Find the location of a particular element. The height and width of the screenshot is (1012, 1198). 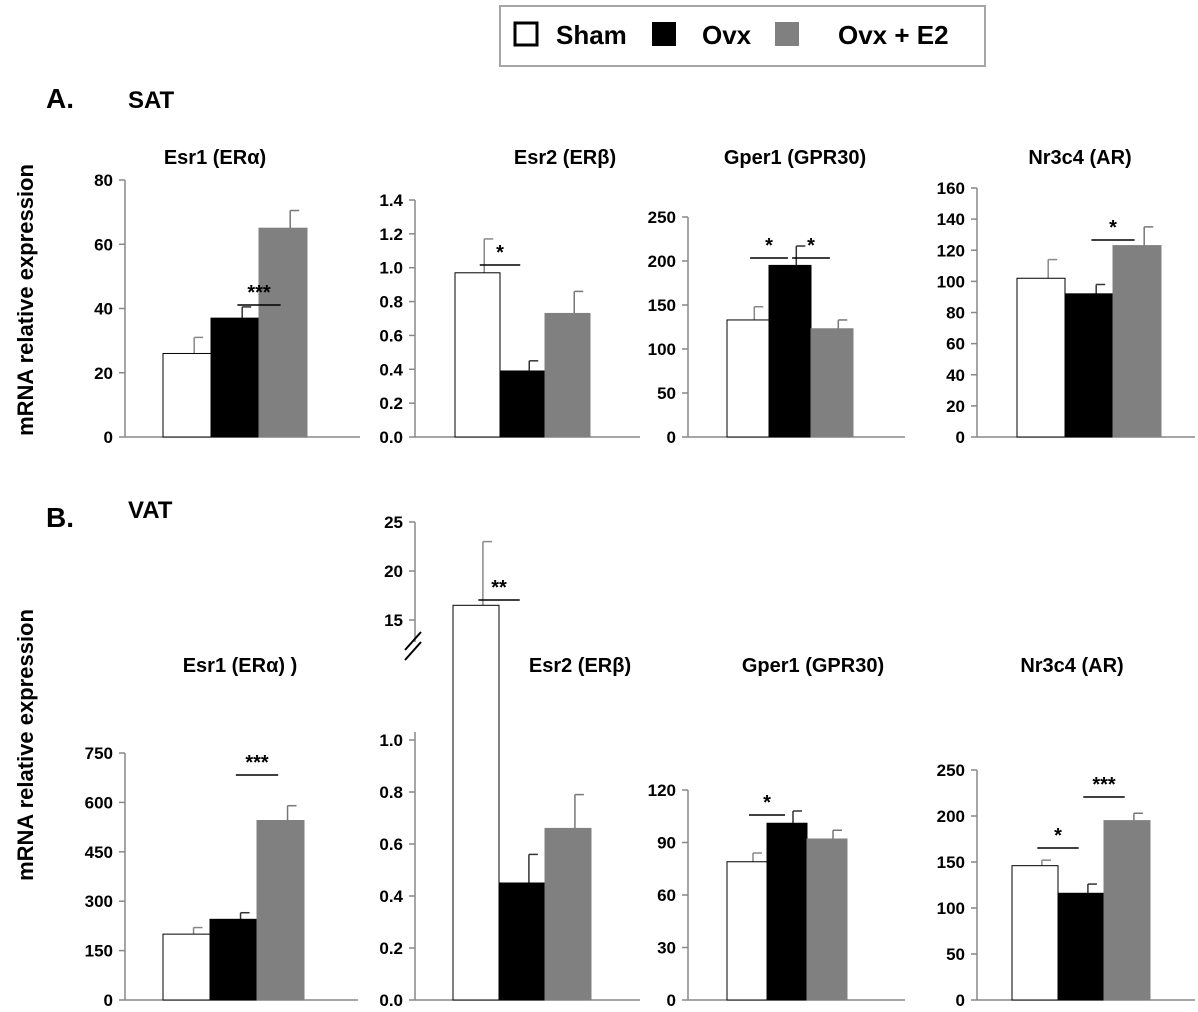

y-tick-label: 600 is located at coordinates (99, 802).